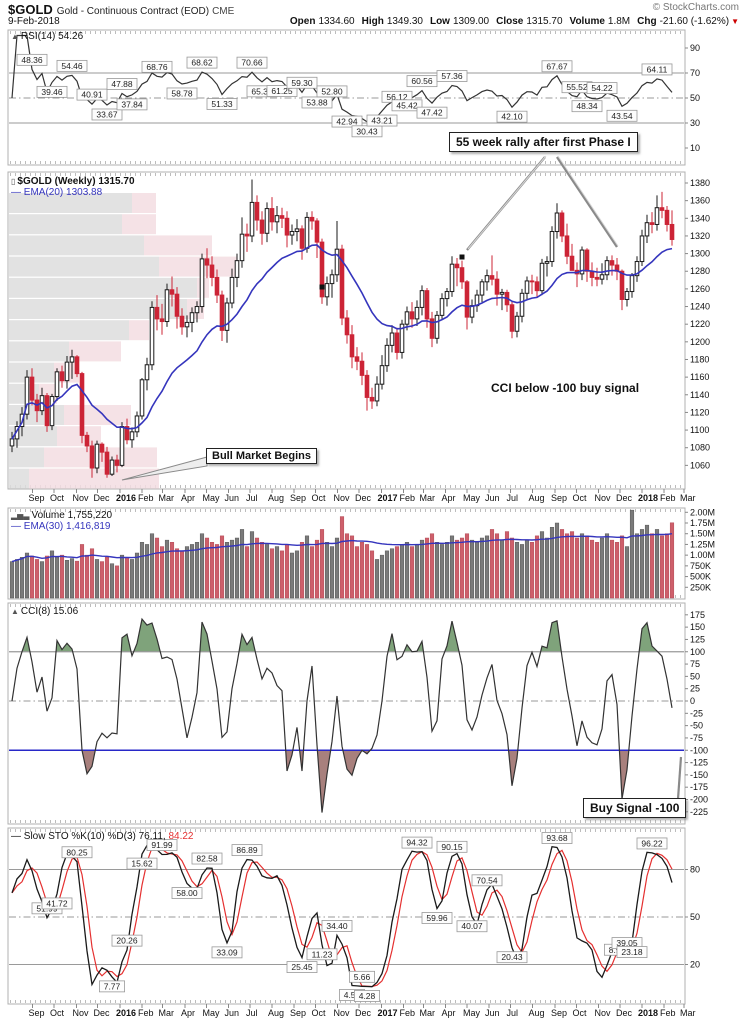 Image resolution: width=747 pixels, height=1024 pixels. Describe the element at coordinates (157, 67) in the screenshot. I see `svg-text: 68.76` at that location.